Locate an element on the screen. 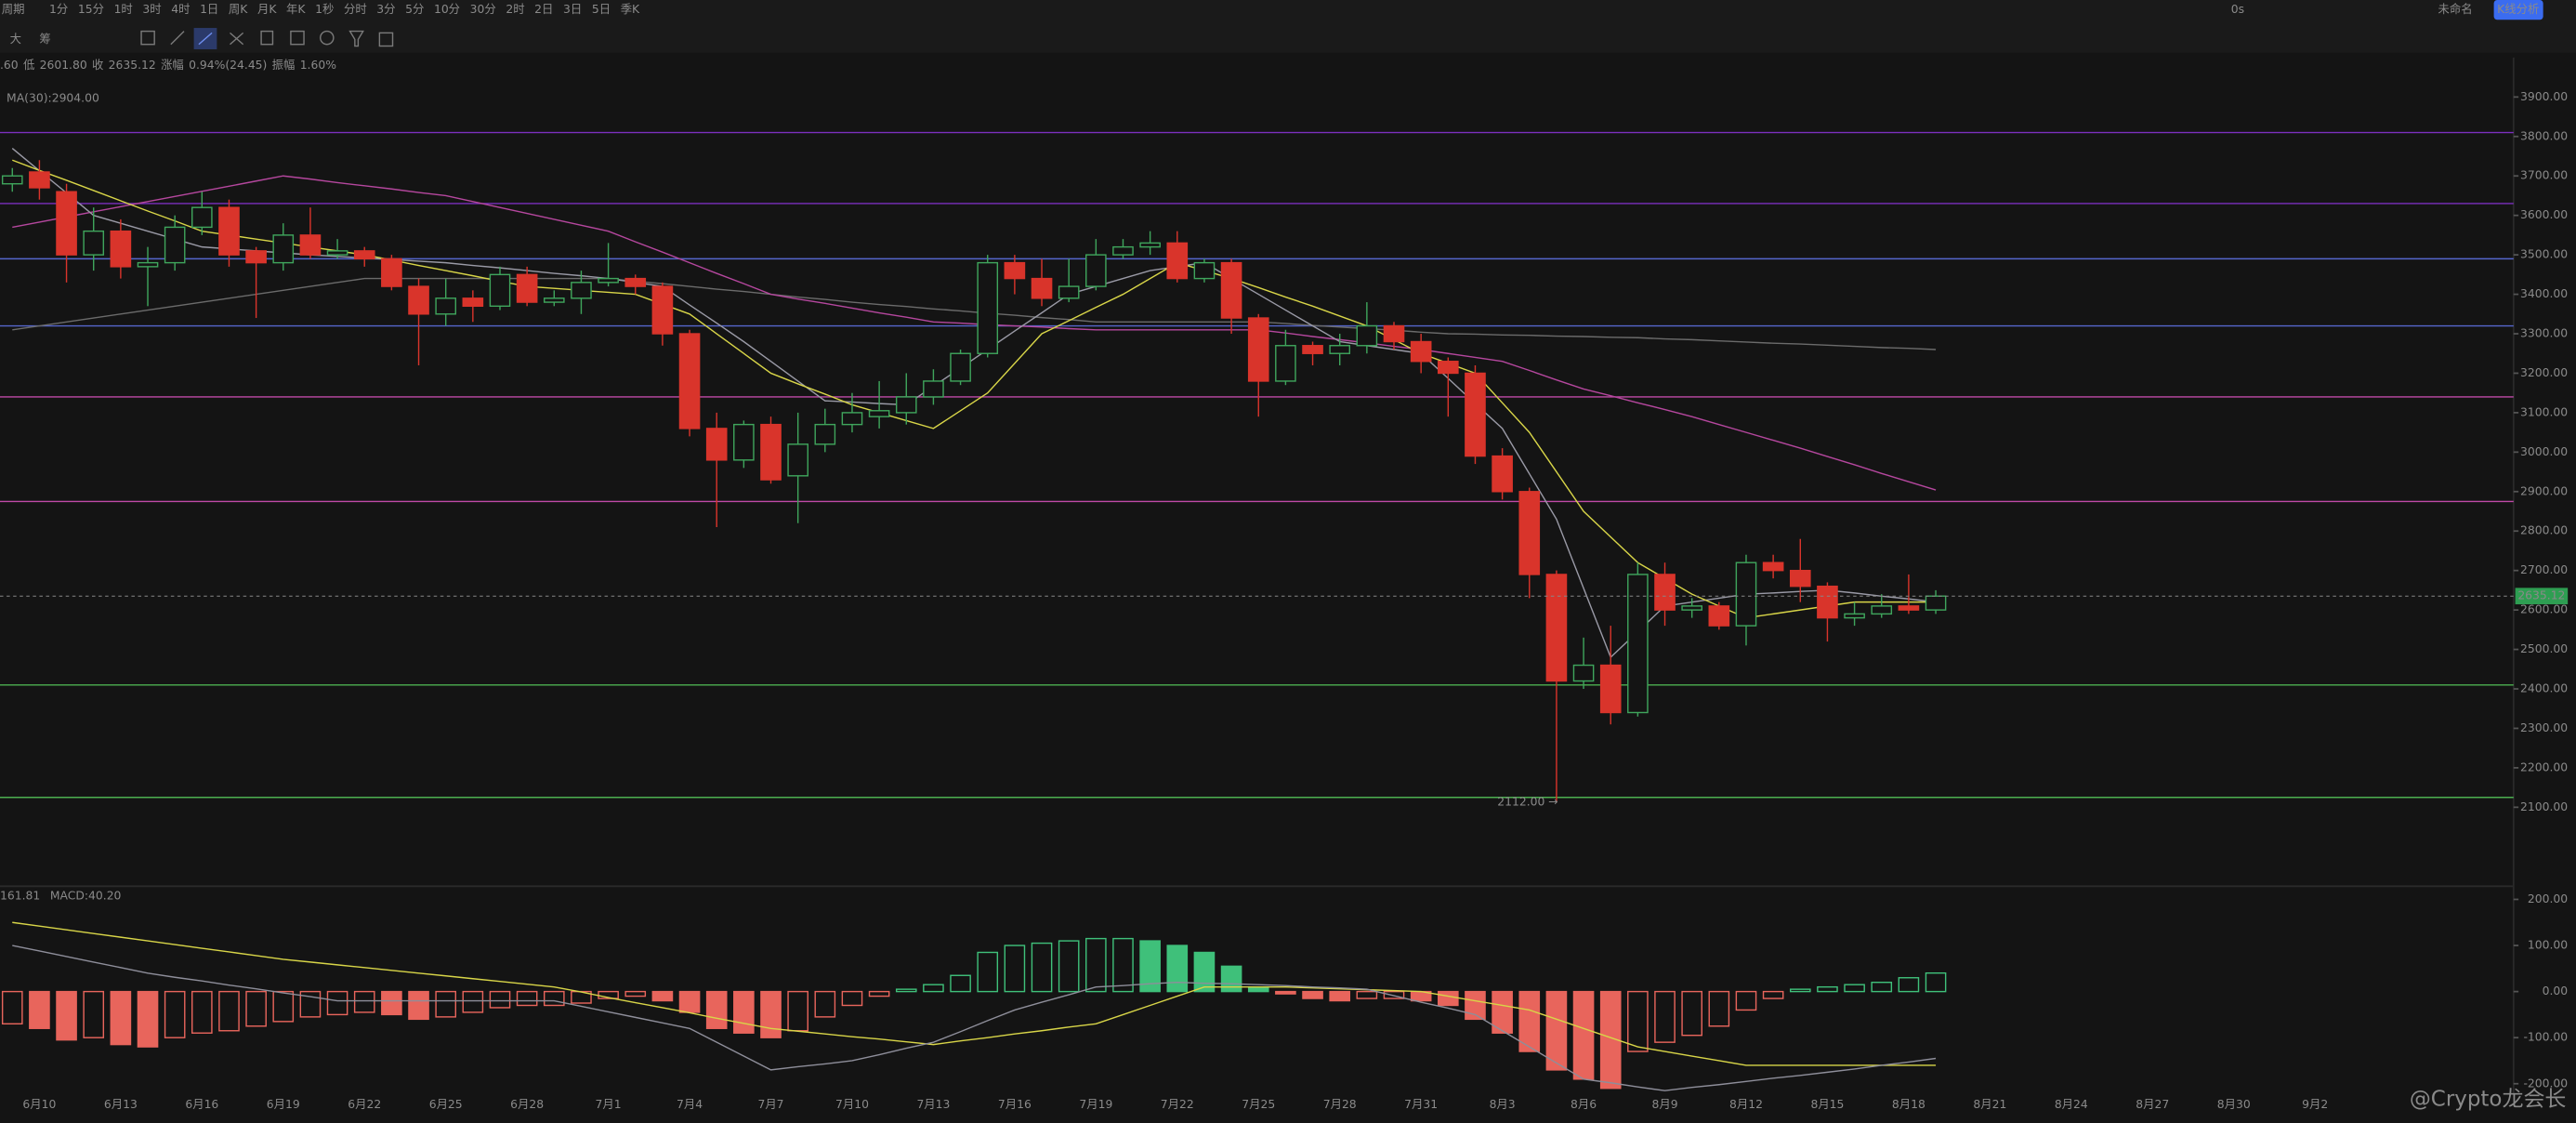 The width and height of the screenshot is (2576, 1123). low-annotation: 2112.00 → is located at coordinates (1527, 802).